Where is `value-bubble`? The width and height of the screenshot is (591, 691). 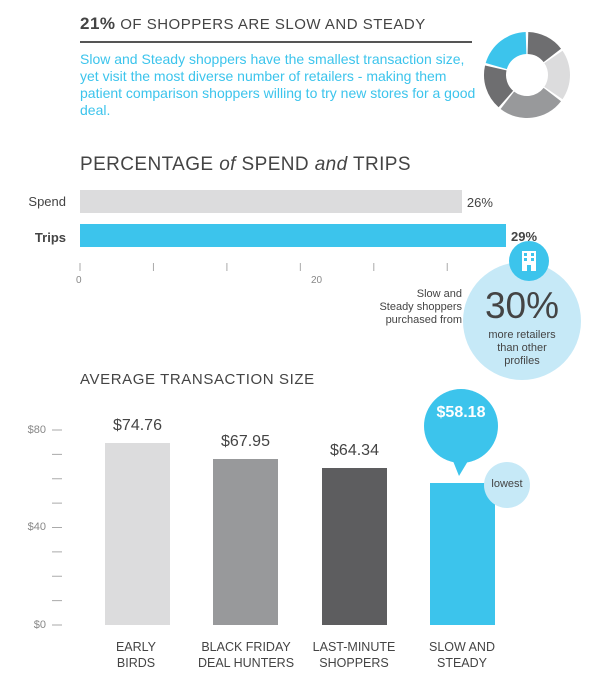 value-bubble is located at coordinates (461, 432).